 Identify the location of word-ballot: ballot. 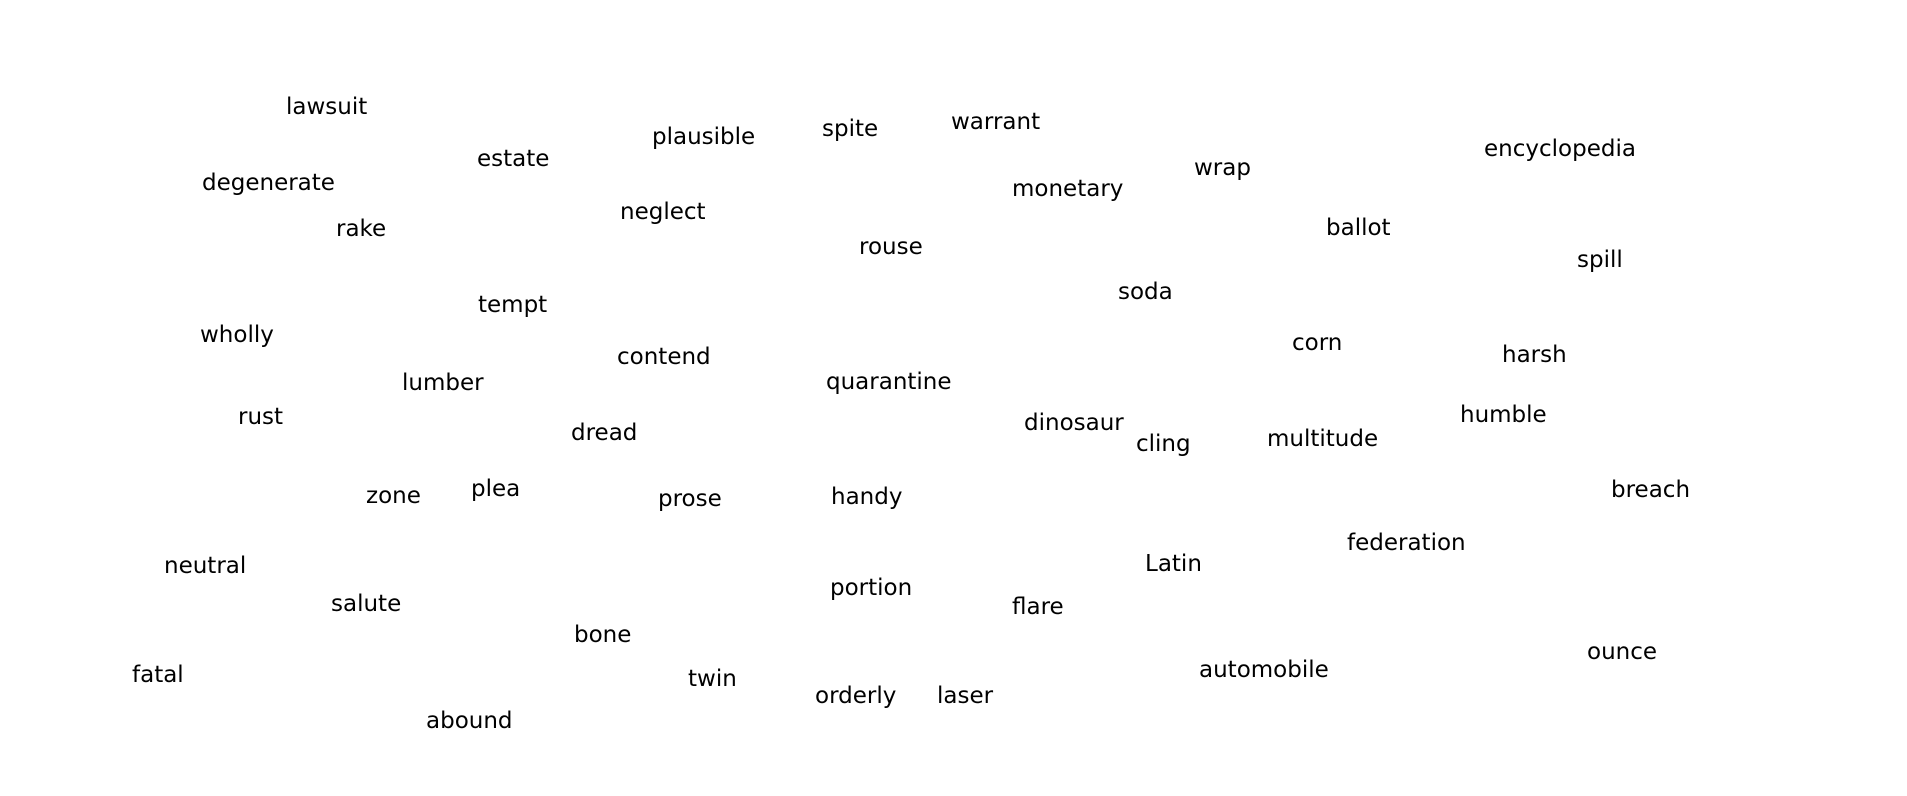
(1358, 228).